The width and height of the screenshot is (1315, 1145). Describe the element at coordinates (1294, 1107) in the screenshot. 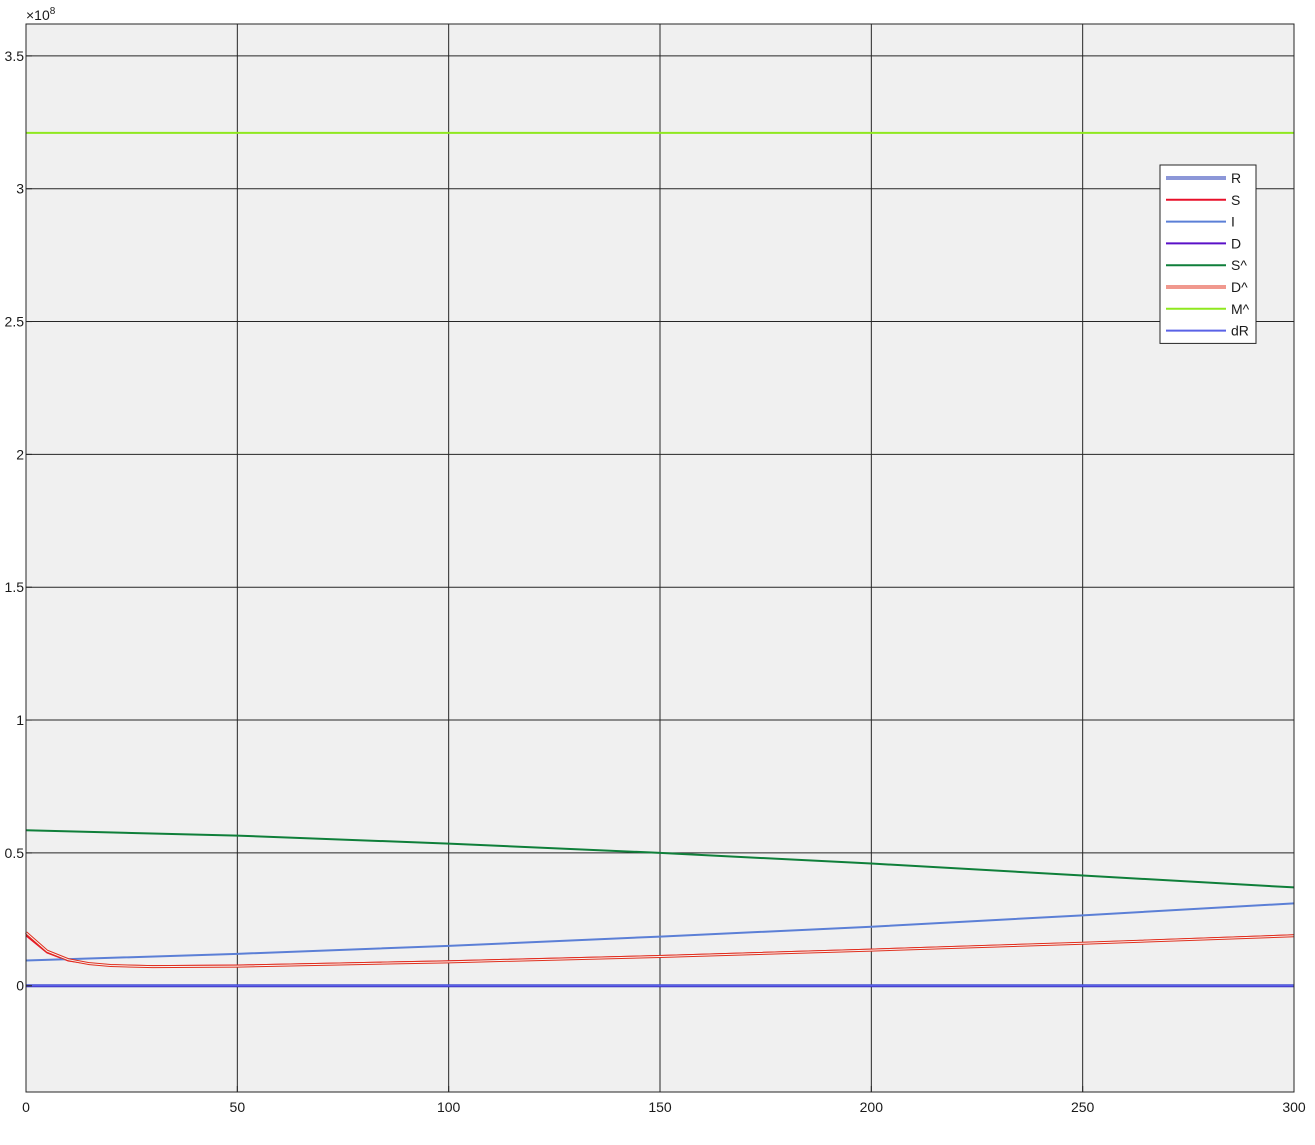

I see `x-tick-label: 300` at that location.